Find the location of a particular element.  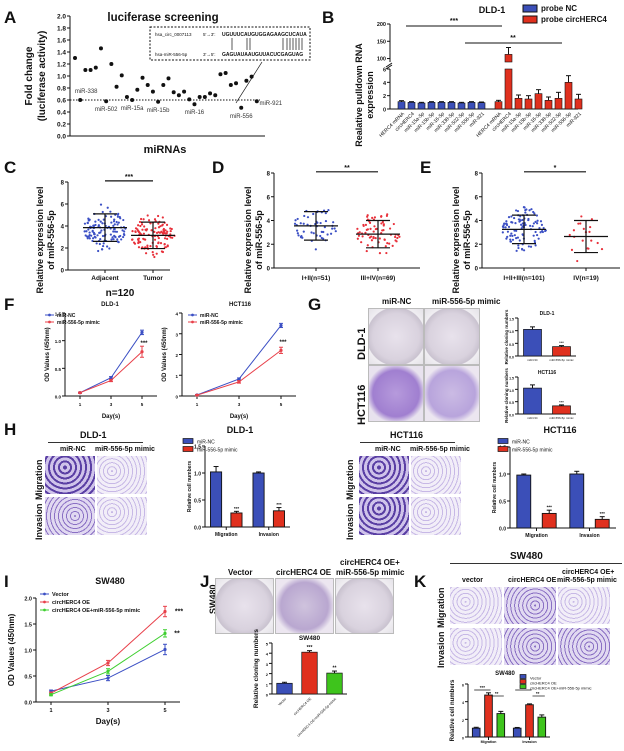

panel-letter-h: H is located at coordinates (10, 429).